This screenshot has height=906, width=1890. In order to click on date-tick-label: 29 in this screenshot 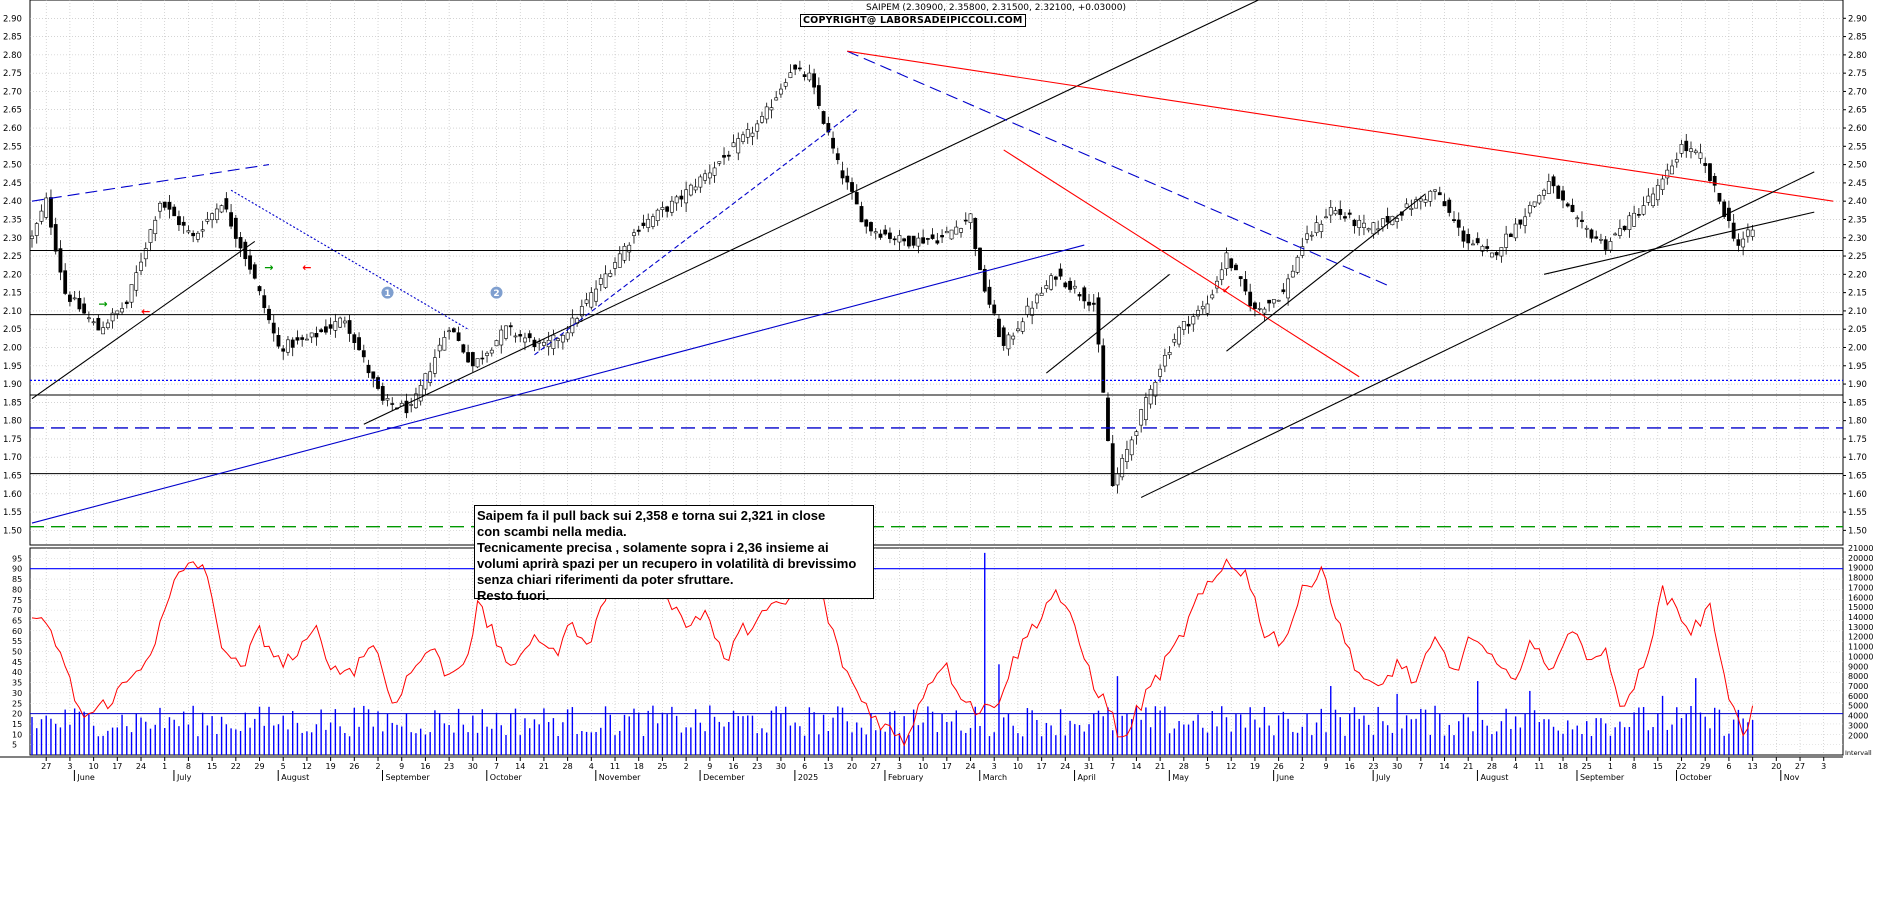, I will do `click(1705, 766)`.